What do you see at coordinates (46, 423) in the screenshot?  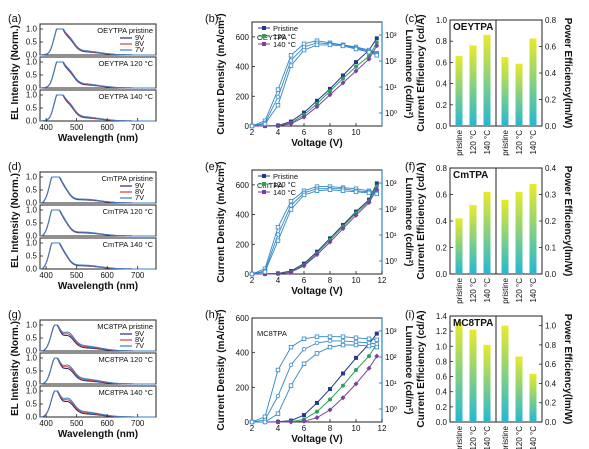 I see `el-xtick-label: 400` at bounding box center [46, 423].